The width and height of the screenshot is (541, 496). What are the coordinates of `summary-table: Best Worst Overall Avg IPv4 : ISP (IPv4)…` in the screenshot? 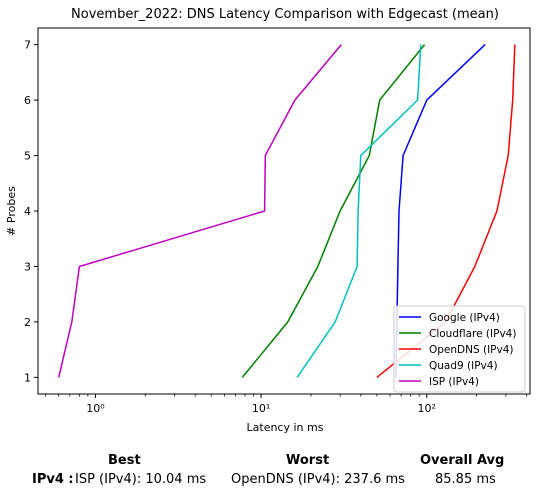 It's located at (270, 472).